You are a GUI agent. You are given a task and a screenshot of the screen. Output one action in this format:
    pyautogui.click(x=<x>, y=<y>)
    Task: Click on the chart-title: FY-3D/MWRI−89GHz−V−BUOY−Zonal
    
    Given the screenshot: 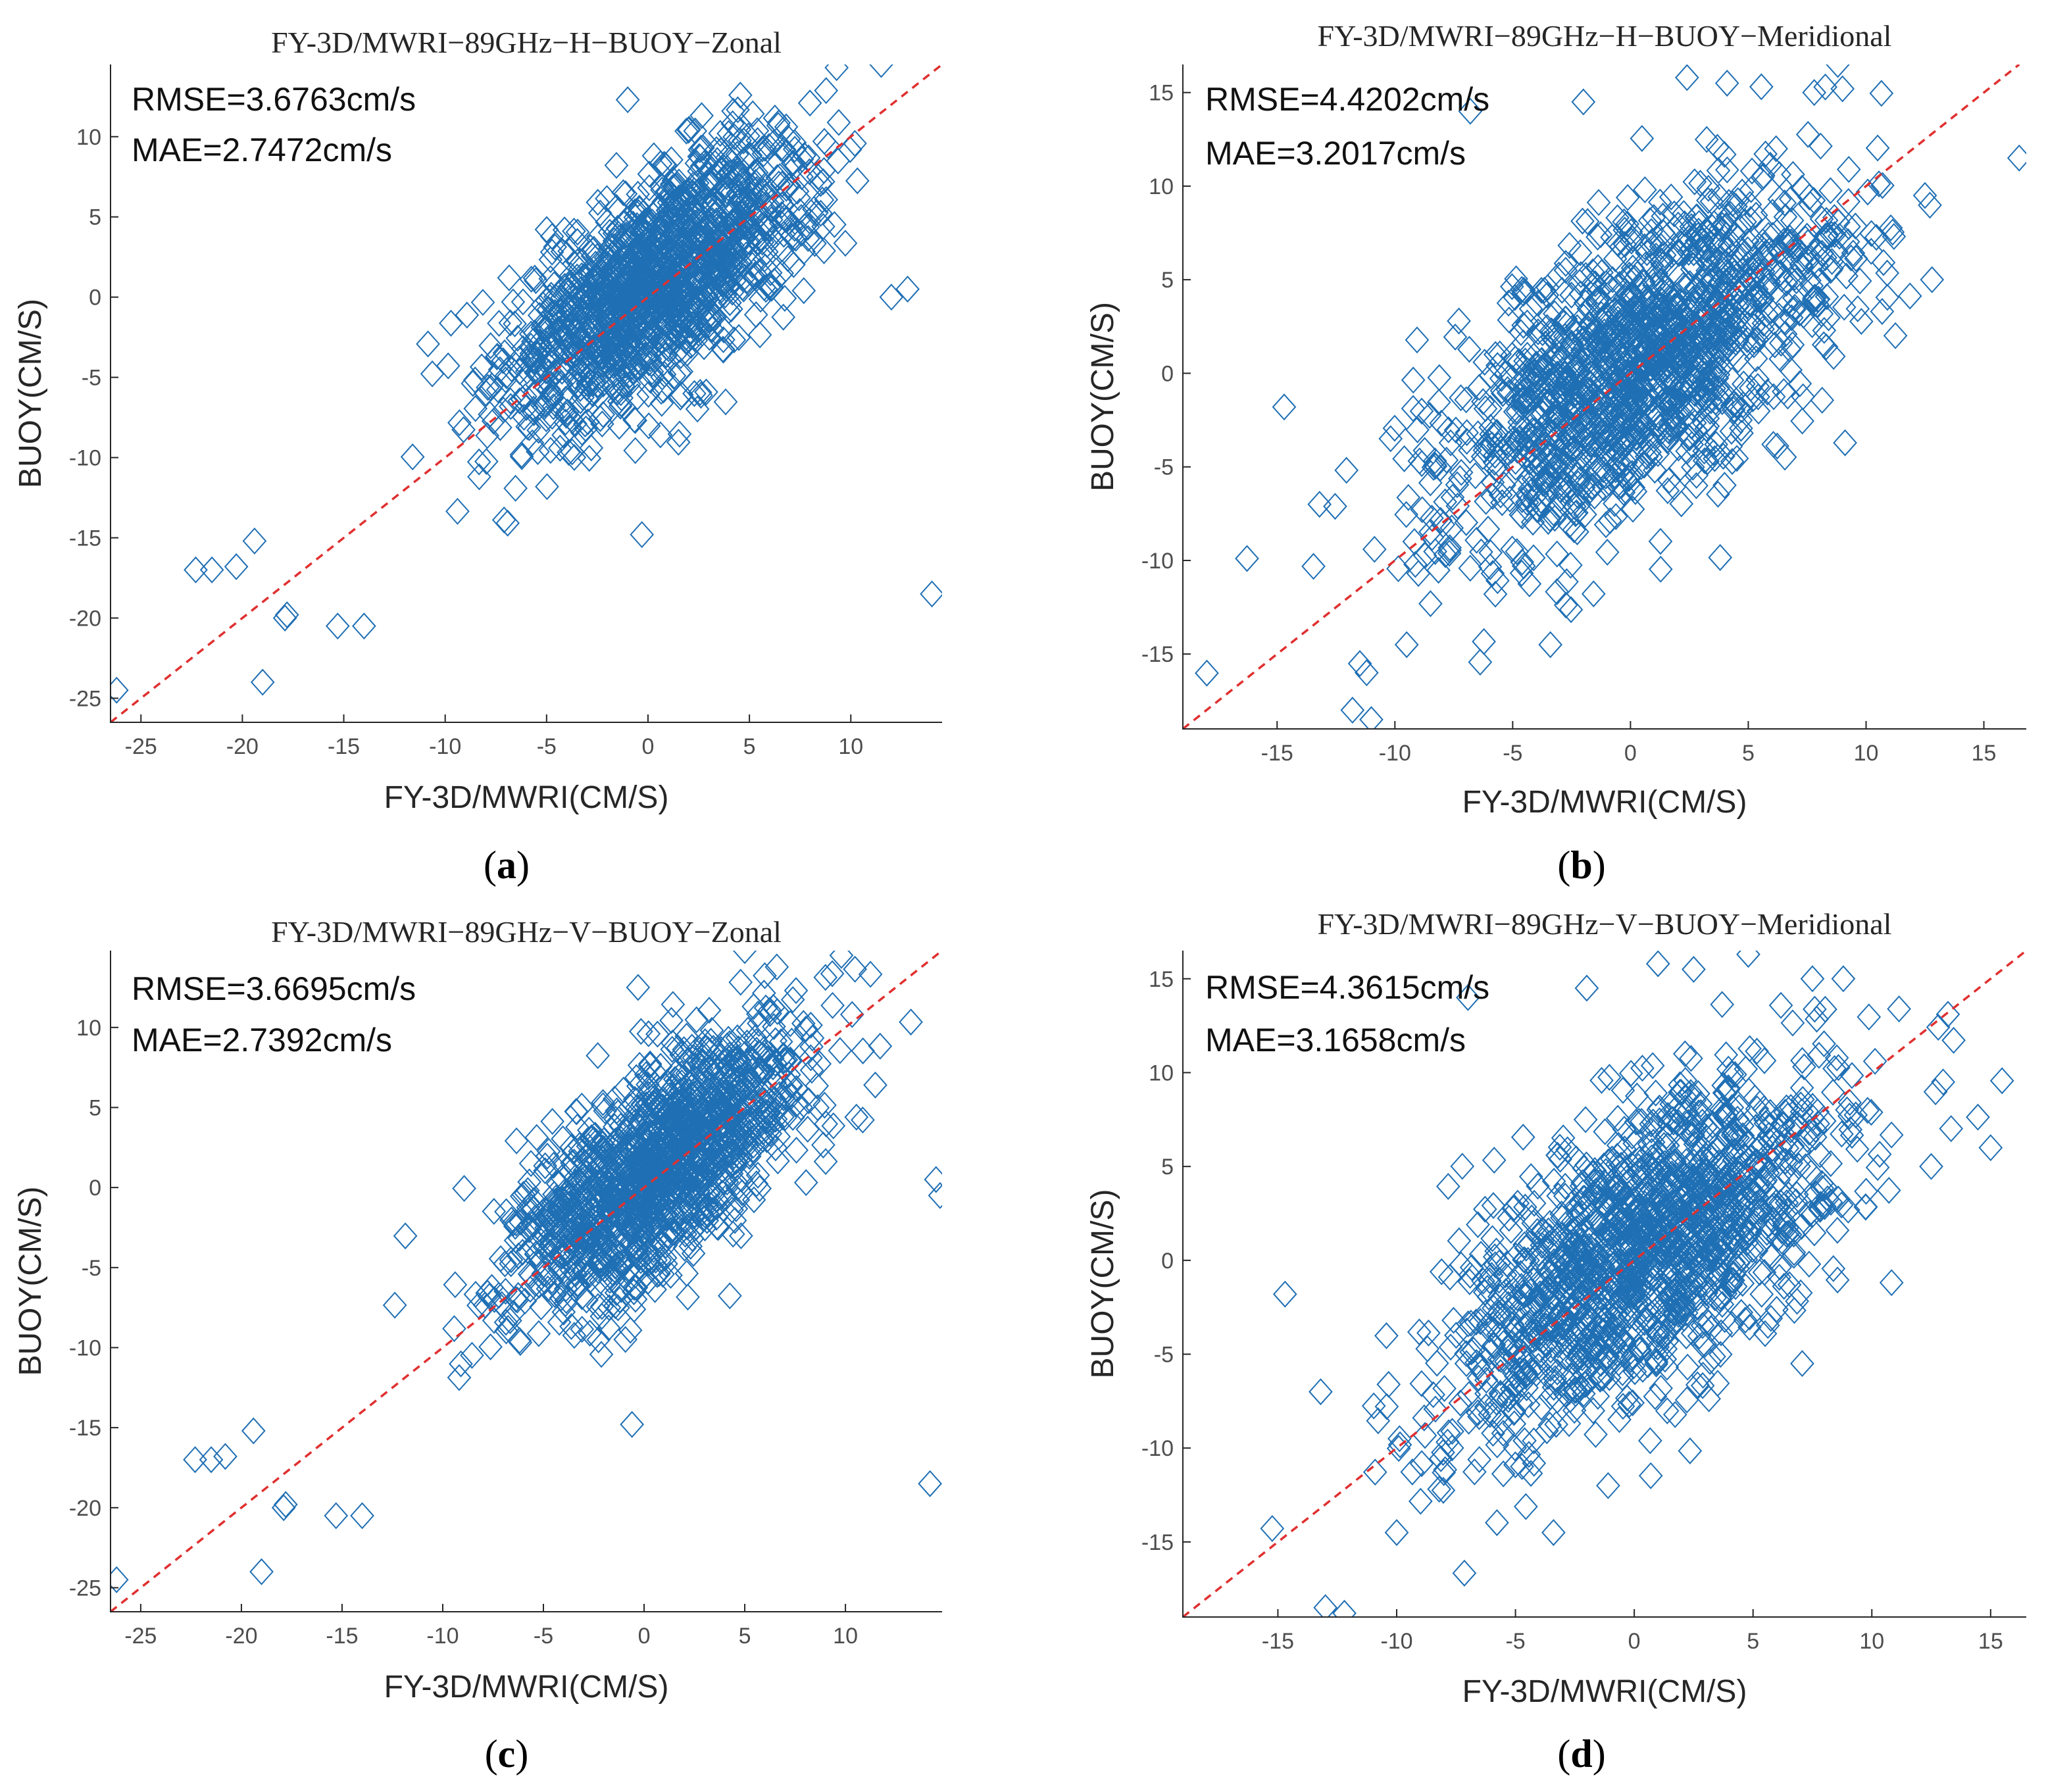 What is the action you would take?
    pyautogui.click(x=526, y=932)
    